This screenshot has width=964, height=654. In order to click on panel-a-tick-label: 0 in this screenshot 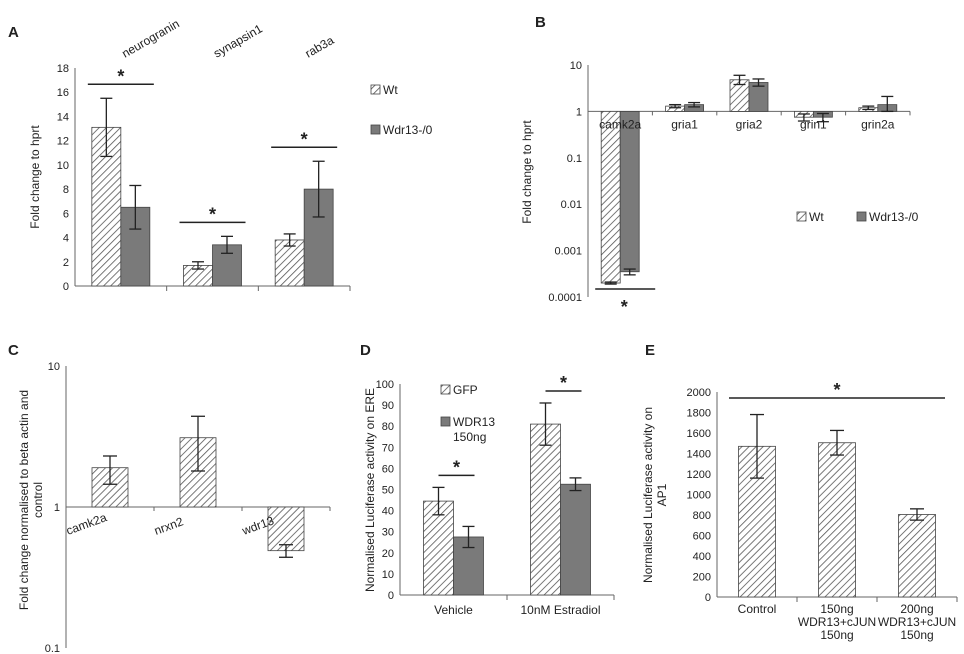, I will do `click(66, 287)`.